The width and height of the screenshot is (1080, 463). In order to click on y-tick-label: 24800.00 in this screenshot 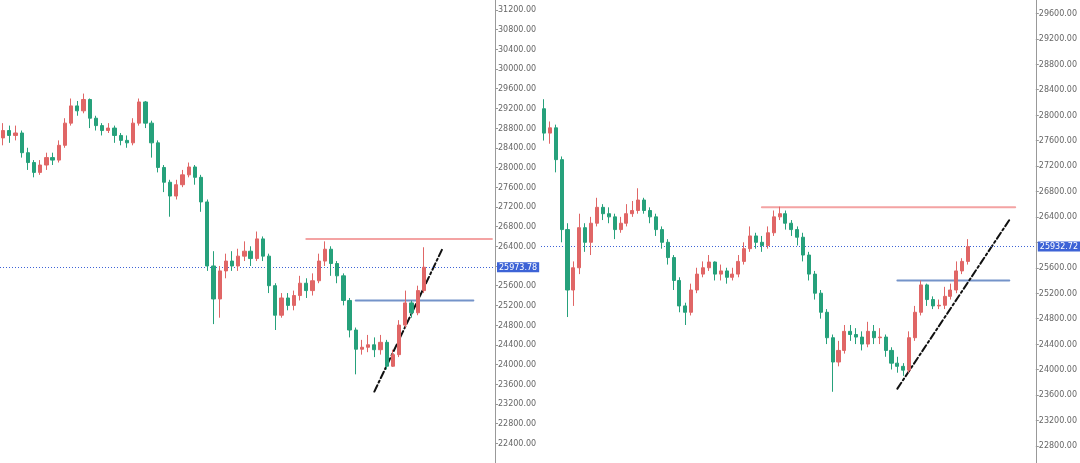, I will do `click(517, 325)`.